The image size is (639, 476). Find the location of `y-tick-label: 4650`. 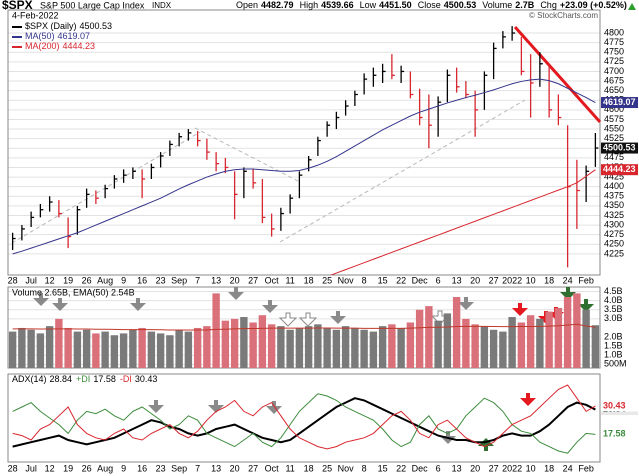

y-tick-label: 4650 is located at coordinates (614, 90).